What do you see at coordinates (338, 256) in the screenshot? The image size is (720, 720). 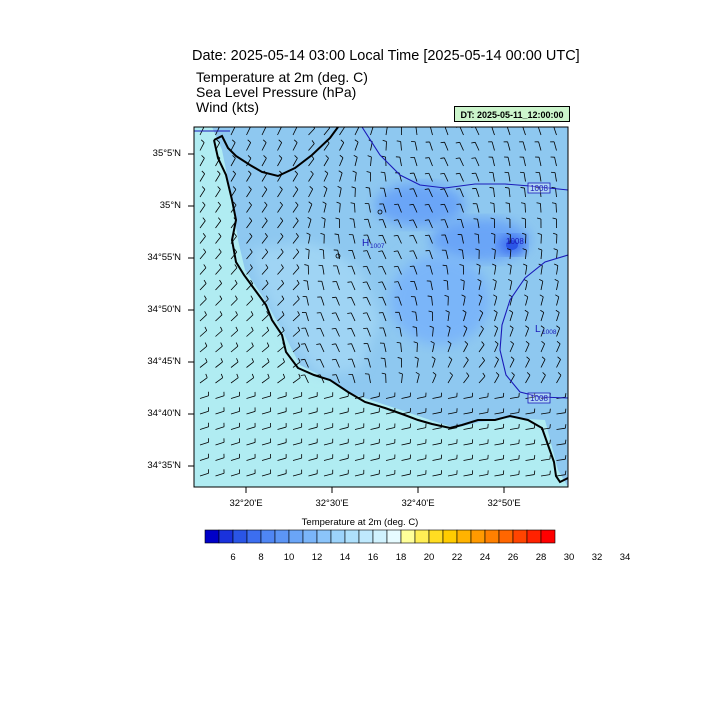 I see `station-marker` at bounding box center [338, 256].